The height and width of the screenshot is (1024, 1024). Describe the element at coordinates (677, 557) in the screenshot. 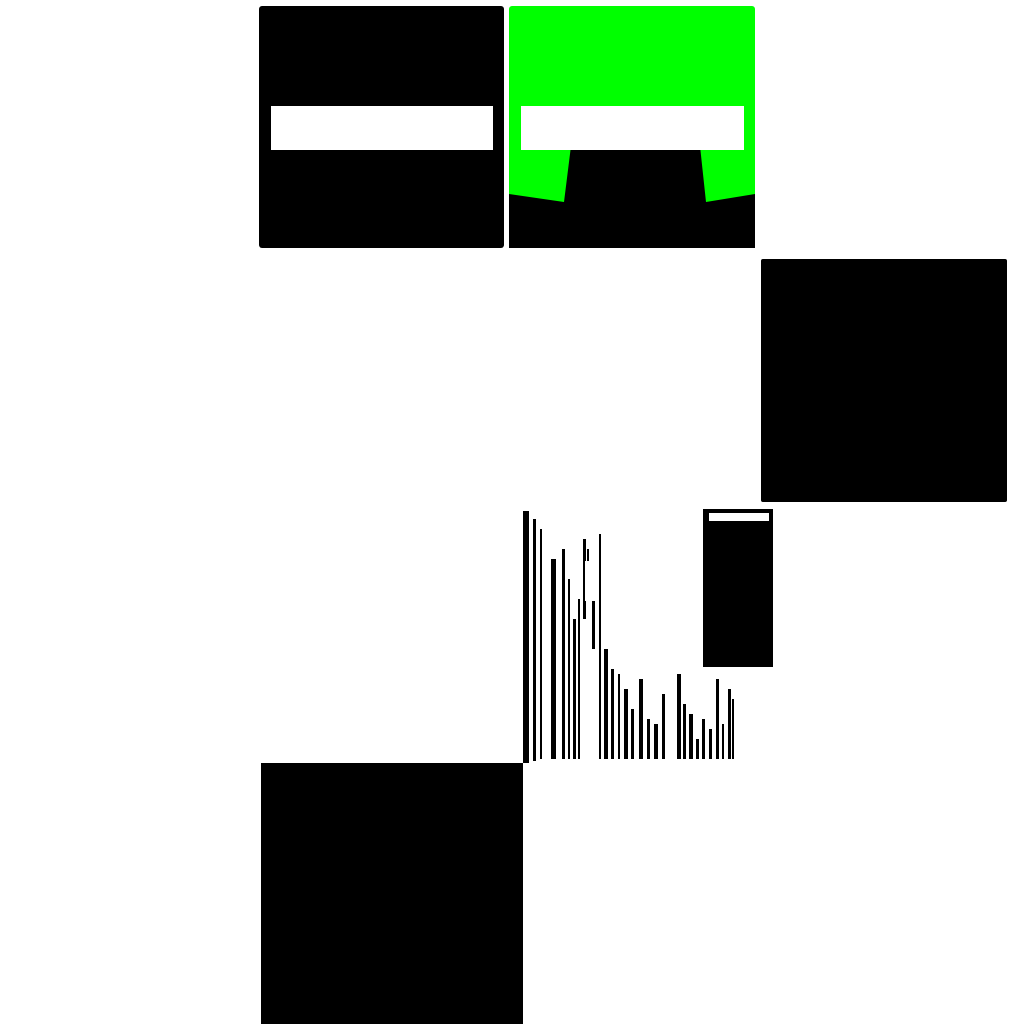

I see `barcode-highlights` at that location.